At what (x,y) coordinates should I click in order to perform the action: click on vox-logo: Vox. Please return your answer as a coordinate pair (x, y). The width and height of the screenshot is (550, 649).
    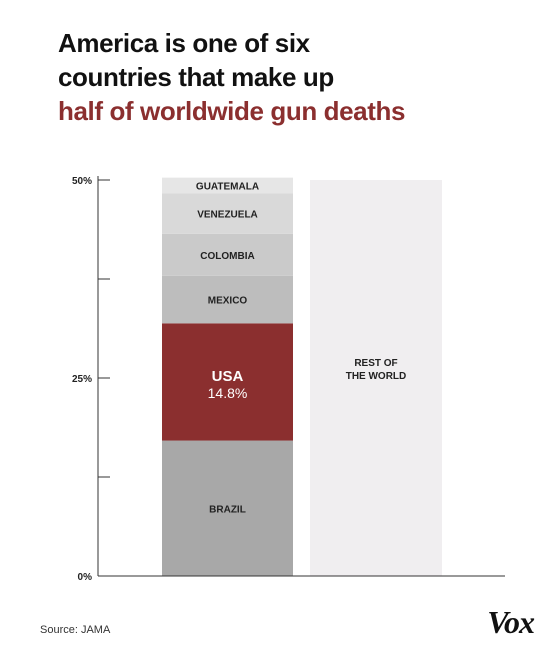
    Looking at the image, I should click on (511, 622).